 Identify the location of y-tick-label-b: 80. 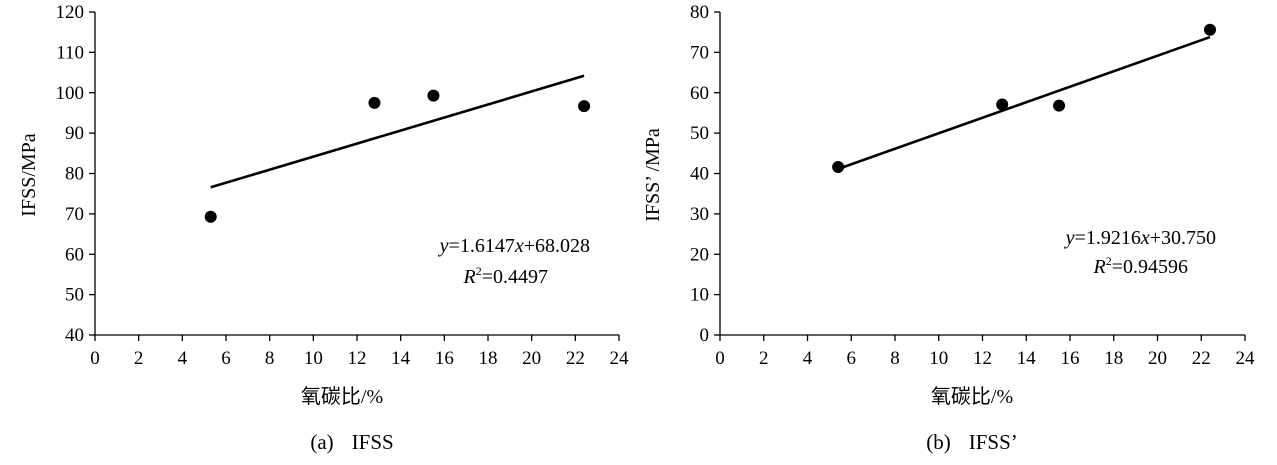
(699, 12).